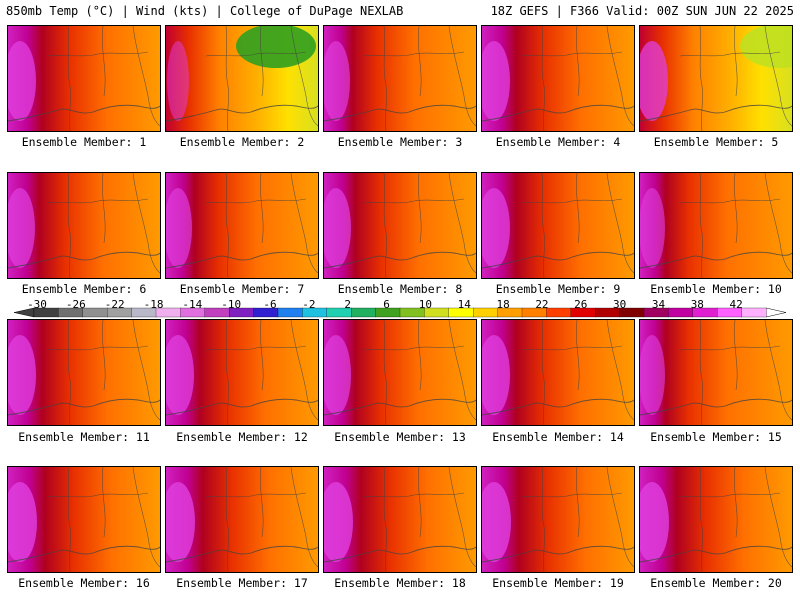 This screenshot has width=800, height=600. What do you see at coordinates (400, 142) in the screenshot?
I see `ensemble-member-label: Ensemble Member: 3` at bounding box center [400, 142].